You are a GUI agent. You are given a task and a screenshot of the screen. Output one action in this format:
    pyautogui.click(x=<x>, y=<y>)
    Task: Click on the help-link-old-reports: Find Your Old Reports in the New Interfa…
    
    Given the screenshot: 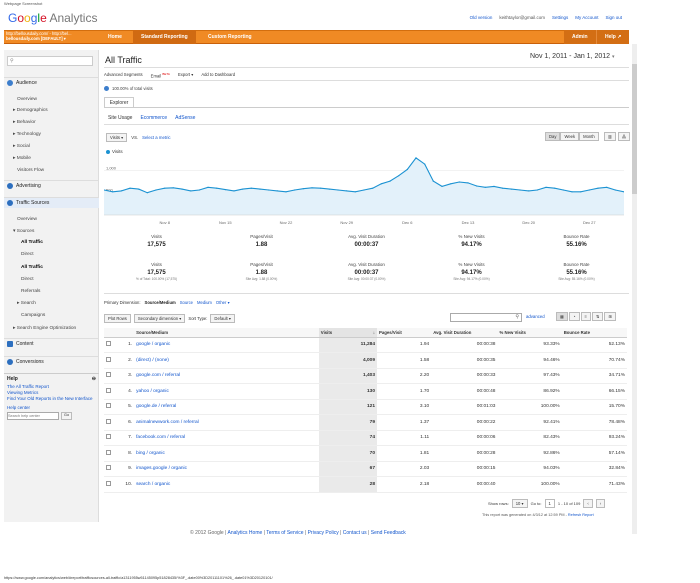 What is the action you would take?
    pyautogui.click(x=50, y=398)
    